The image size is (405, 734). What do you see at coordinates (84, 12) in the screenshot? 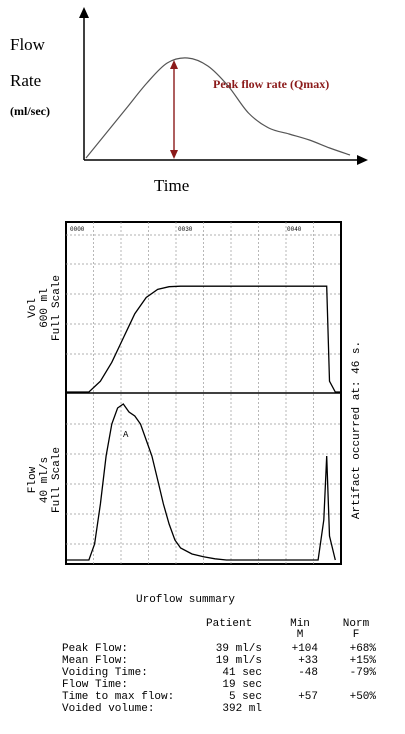
I see `schematic-y-arrow` at bounding box center [84, 12].